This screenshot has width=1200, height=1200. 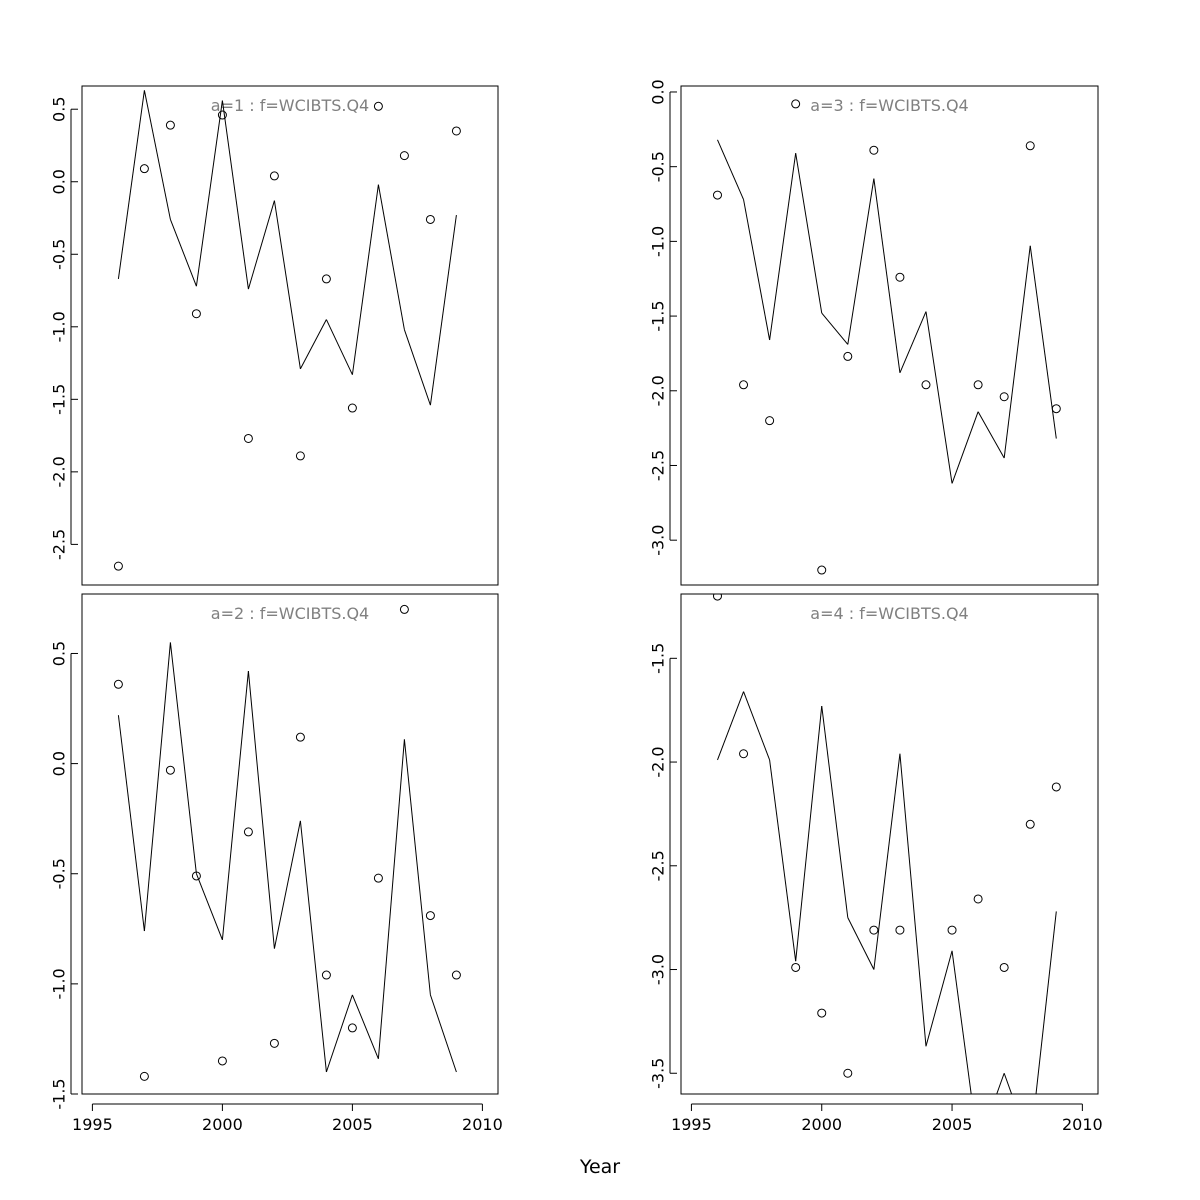 I want to click on panel-title: a=4 : f=WCIBTS.Q4, so click(x=889, y=613).